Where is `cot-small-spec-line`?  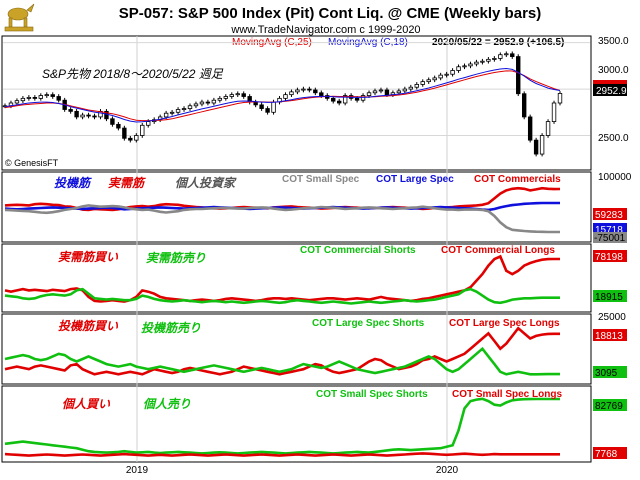
cot-small-spec-line is located at coordinates (282, 219).